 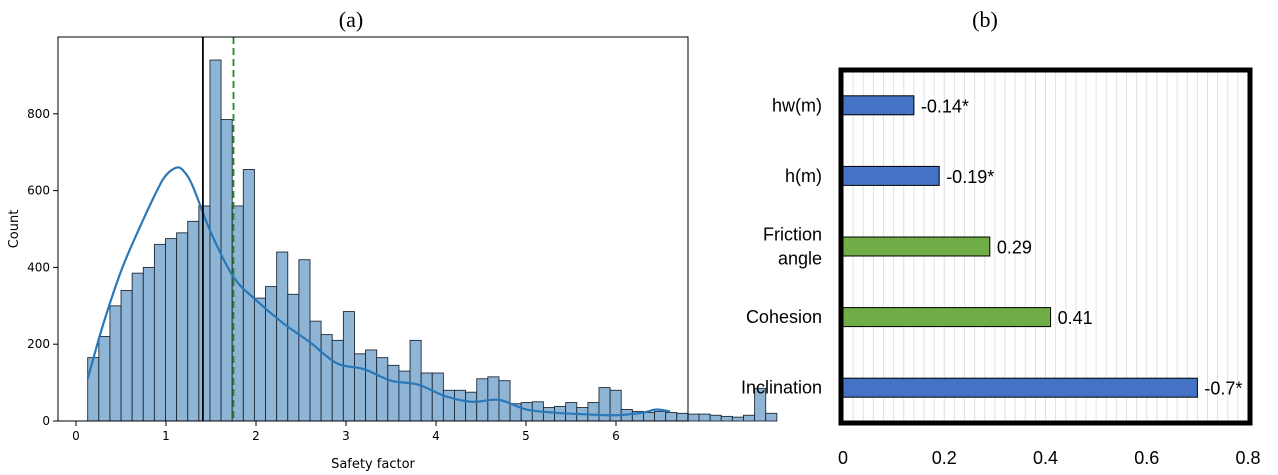 I want to click on y-tick-label: 200, so click(x=38, y=344).